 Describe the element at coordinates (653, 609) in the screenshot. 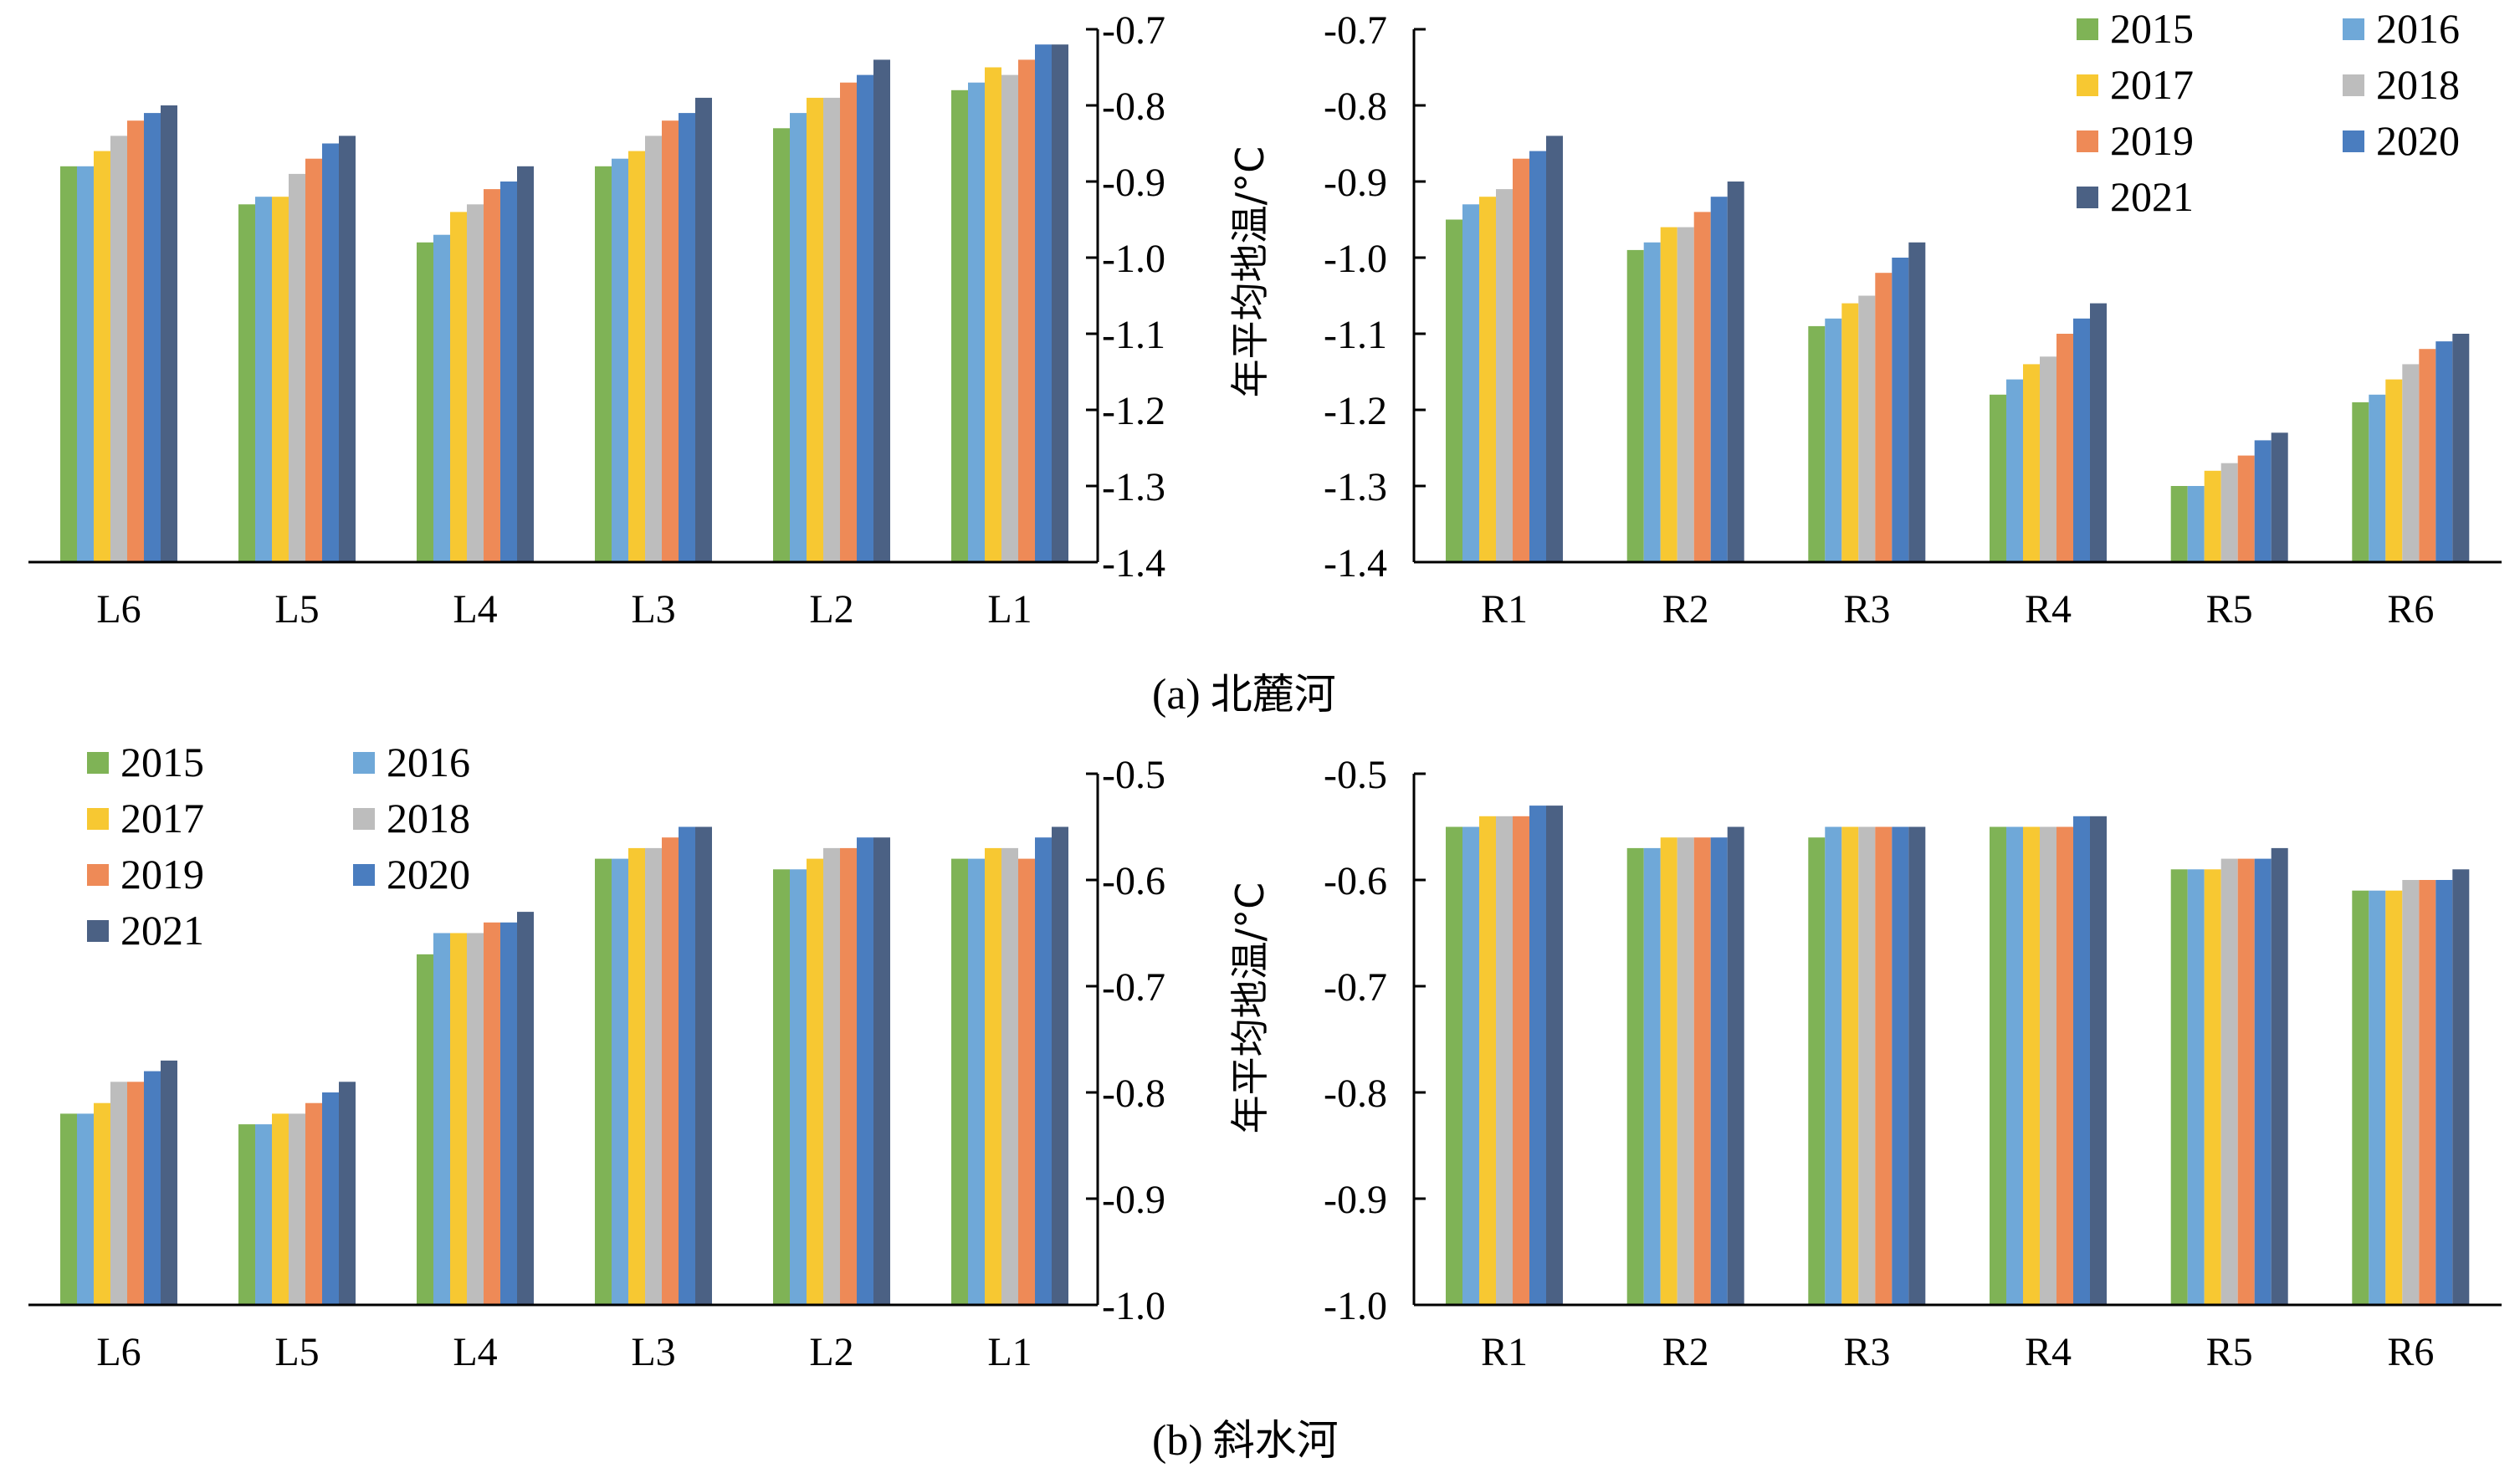

I see `x-tick-label: L3` at that location.